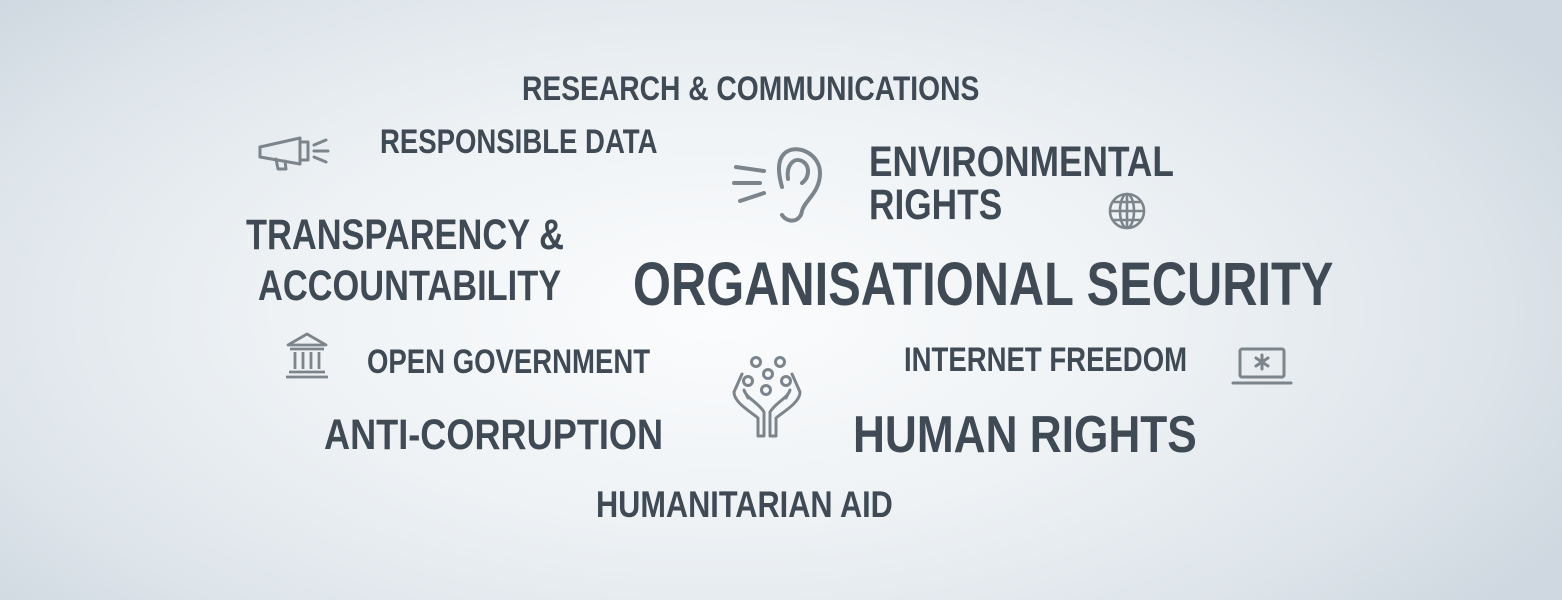 Image resolution: width=1562 pixels, height=600 pixels. Describe the element at coordinates (767, 396) in the screenshot. I see `hands-icon` at that location.